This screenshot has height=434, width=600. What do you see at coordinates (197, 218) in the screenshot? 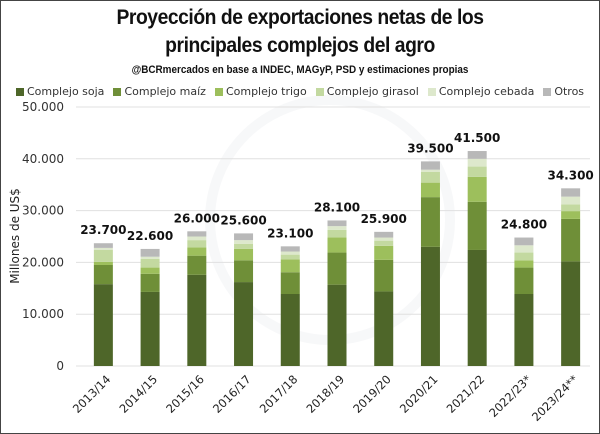
I see `total-label: 26.000` at bounding box center [197, 218].